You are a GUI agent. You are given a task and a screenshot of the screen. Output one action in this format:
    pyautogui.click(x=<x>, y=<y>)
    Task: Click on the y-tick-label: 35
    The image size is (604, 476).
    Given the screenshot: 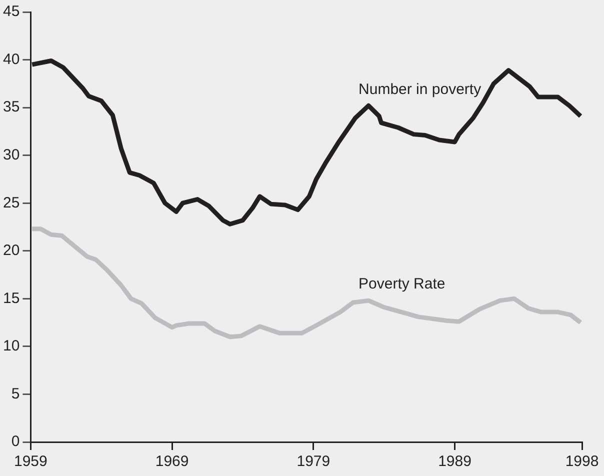 What is the action you would take?
    pyautogui.click(x=11, y=107)
    